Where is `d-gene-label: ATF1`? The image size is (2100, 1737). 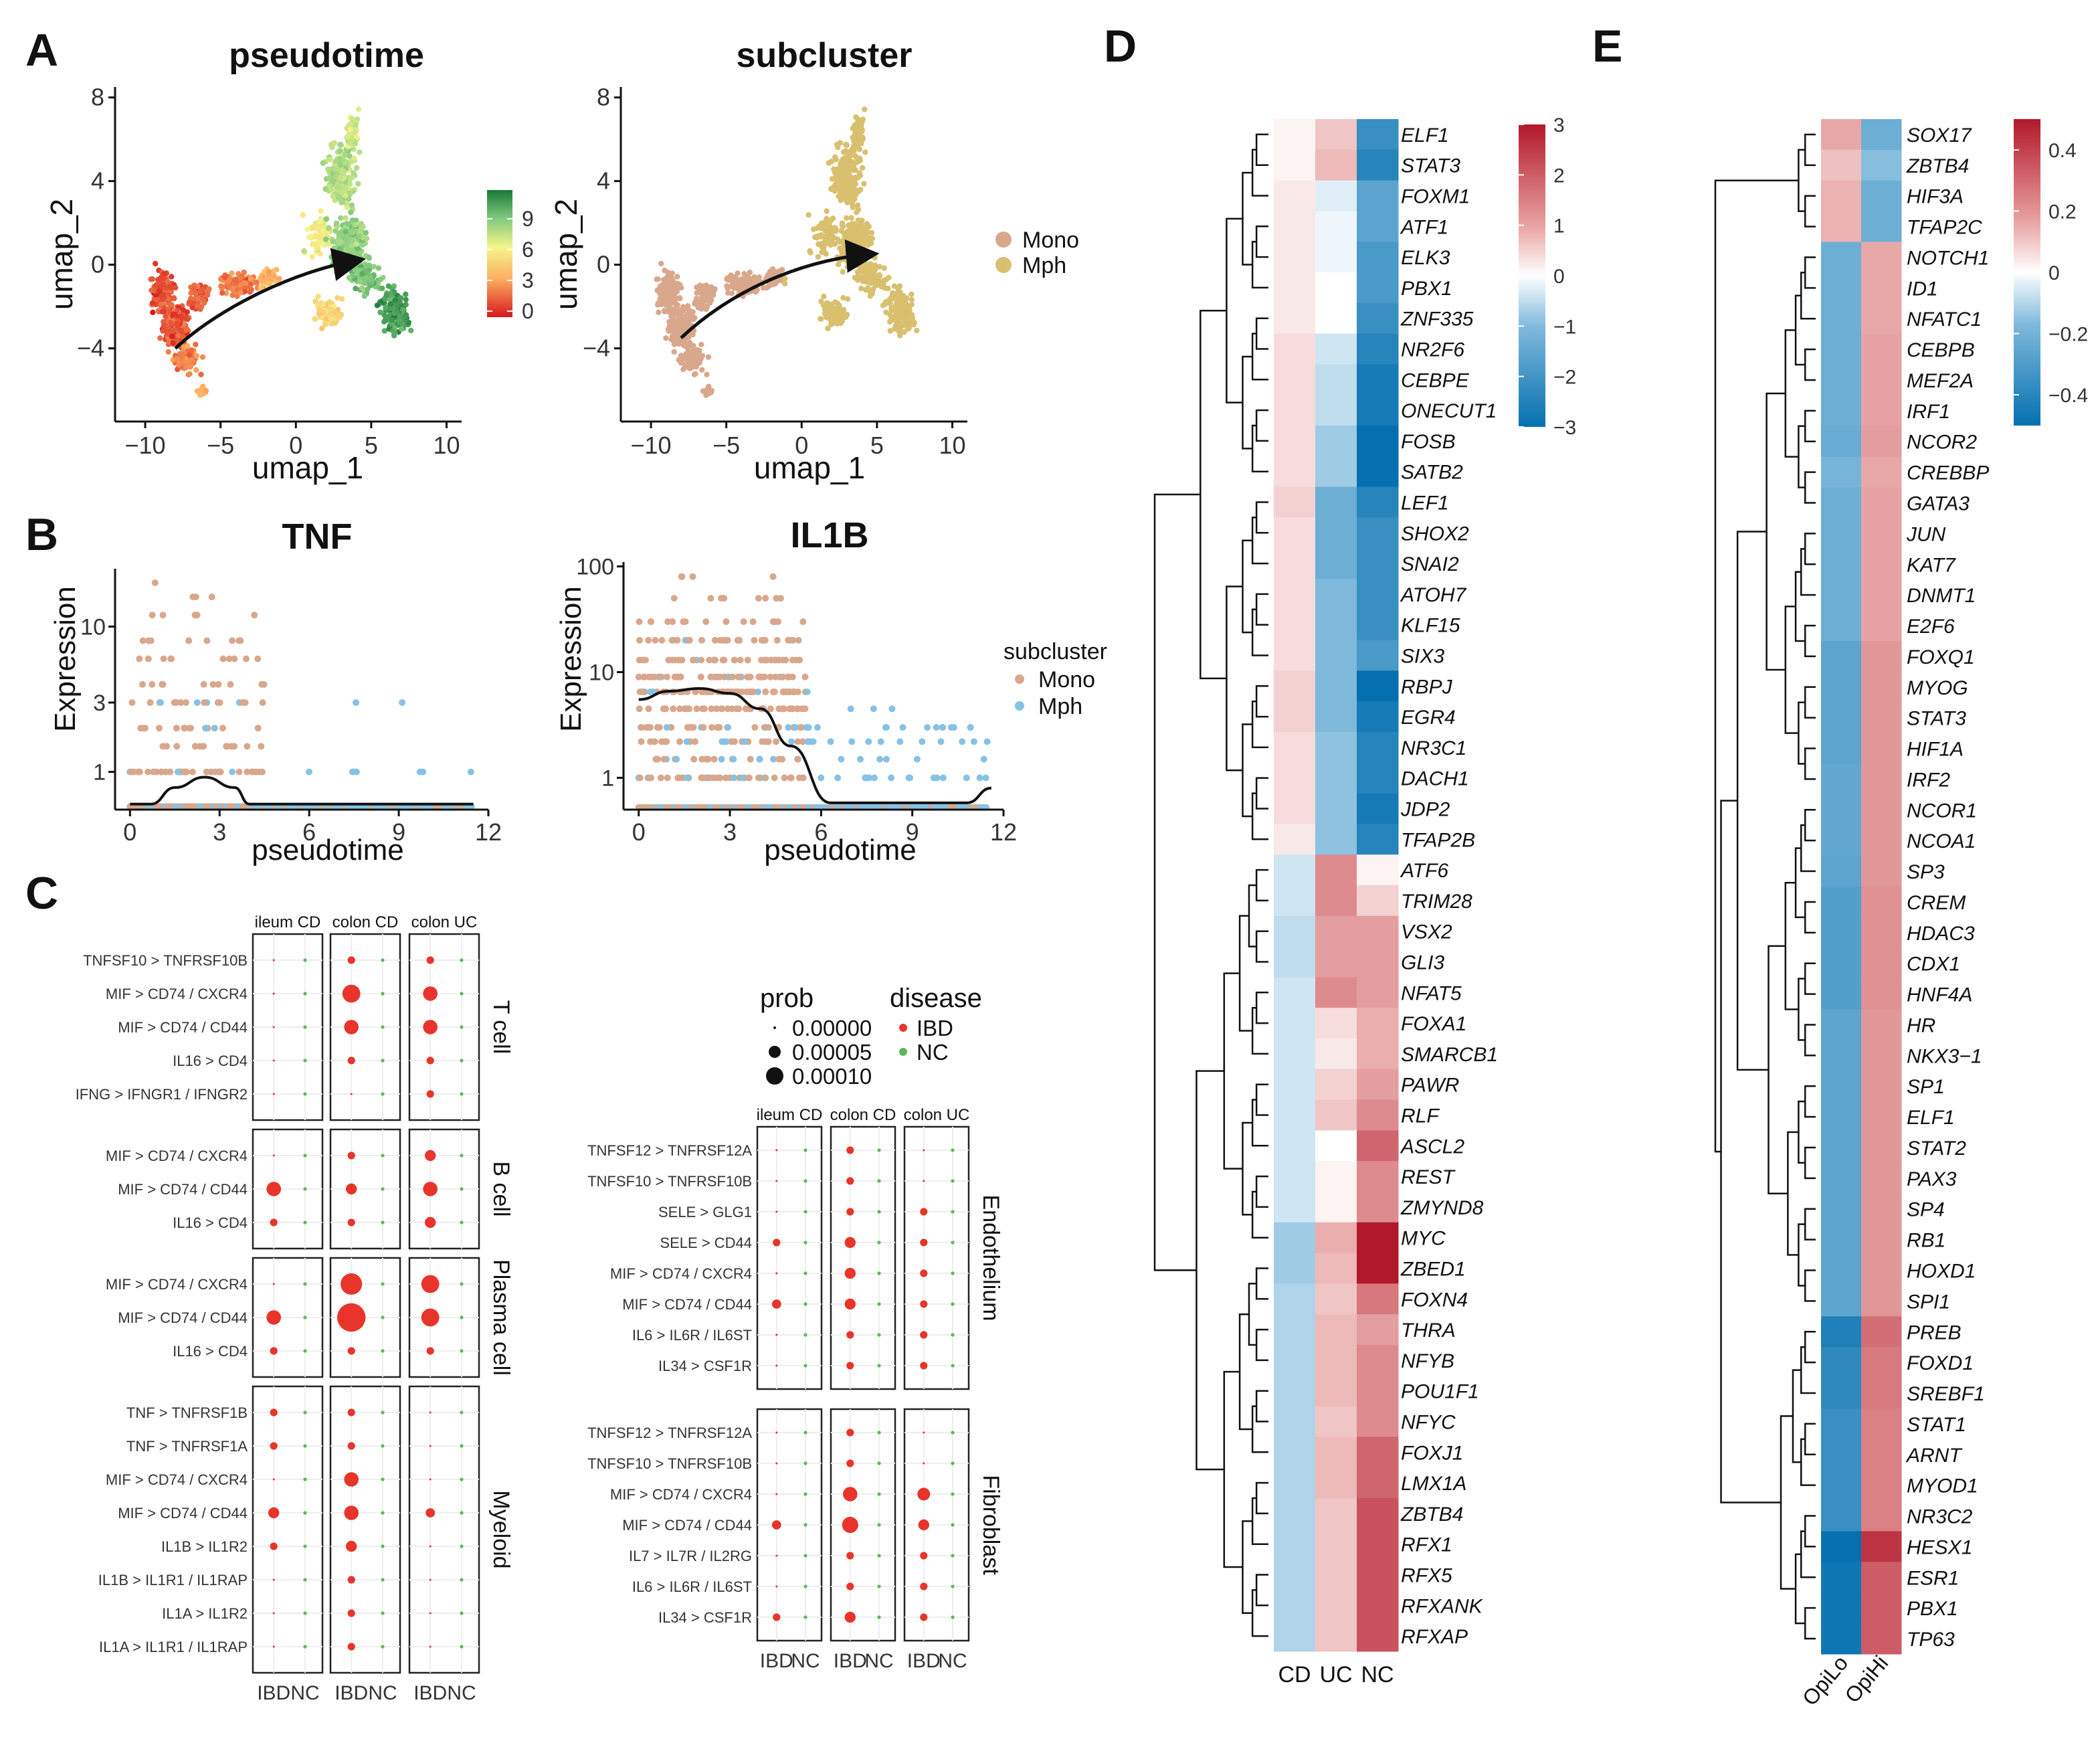 d-gene-label: ATF1 is located at coordinates (1424, 227).